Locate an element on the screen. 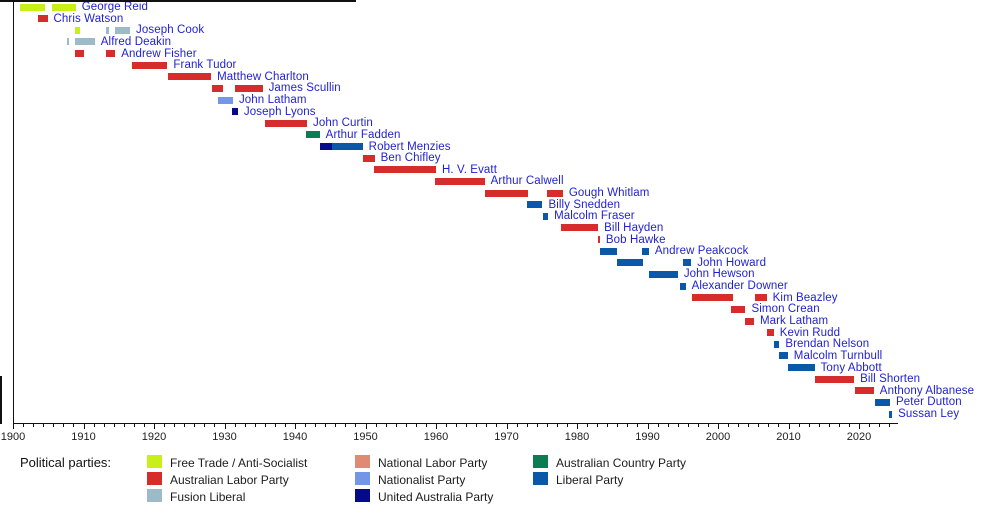 The height and width of the screenshot is (513, 1000). axis-tick-label: 1980 is located at coordinates (577, 437).